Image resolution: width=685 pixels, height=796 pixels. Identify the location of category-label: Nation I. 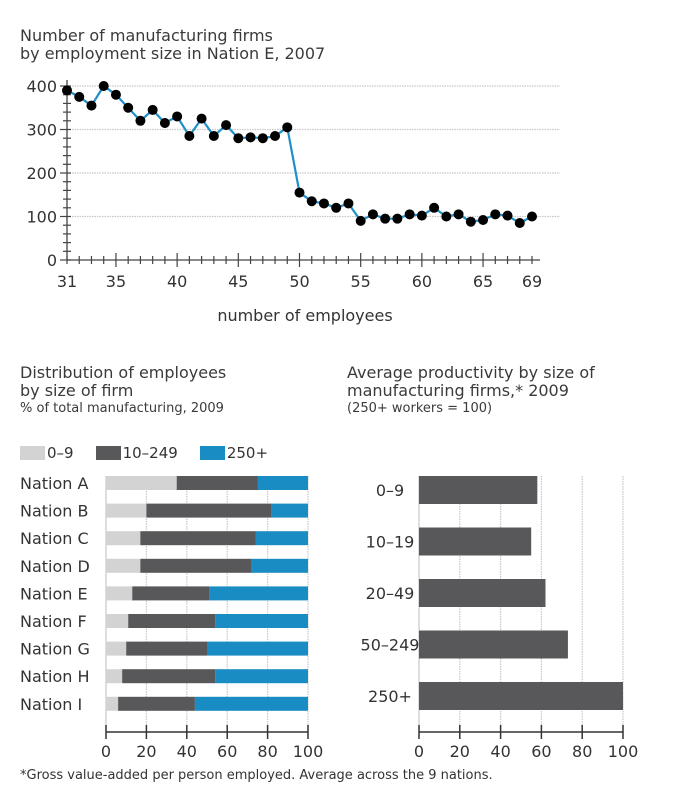
(51, 704).